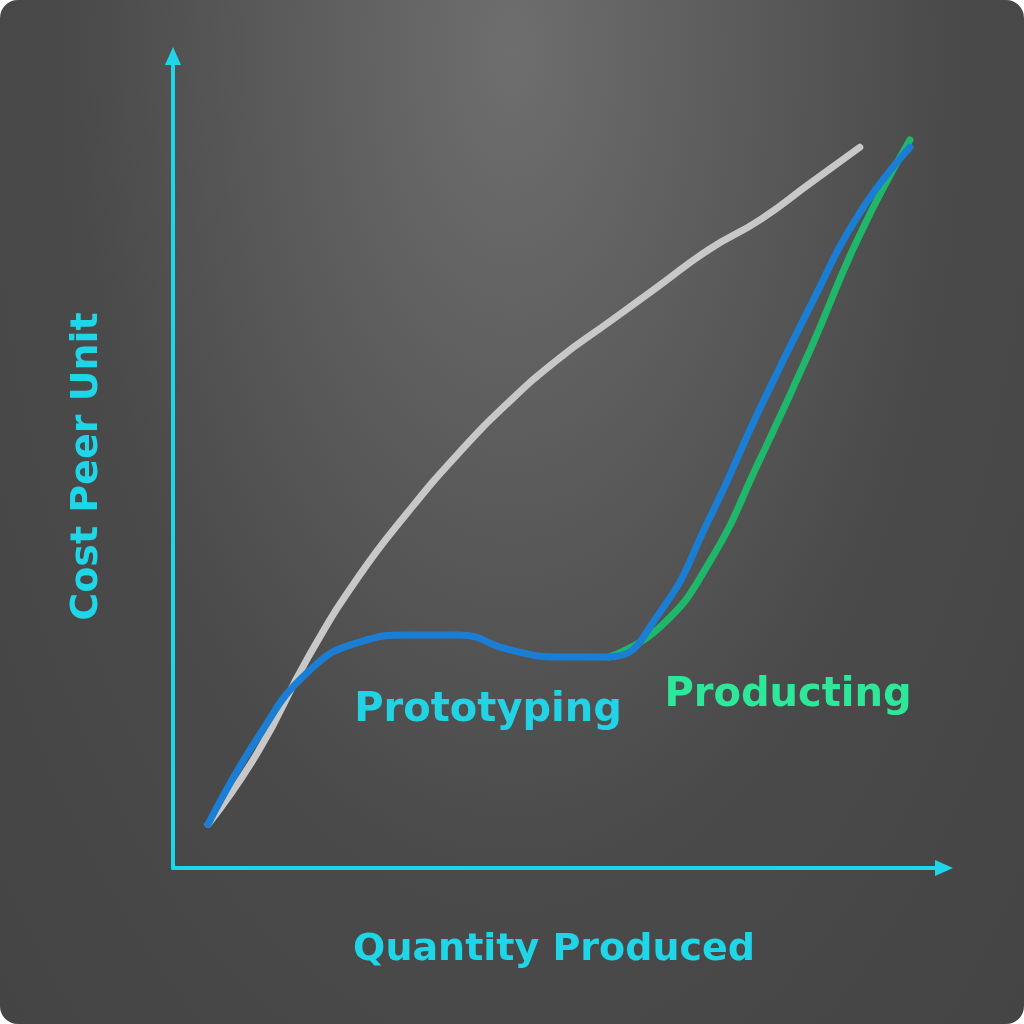 The height and width of the screenshot is (1024, 1024). Describe the element at coordinates (554, 947) in the screenshot. I see `x-axis-title: Quantity Produced` at that location.